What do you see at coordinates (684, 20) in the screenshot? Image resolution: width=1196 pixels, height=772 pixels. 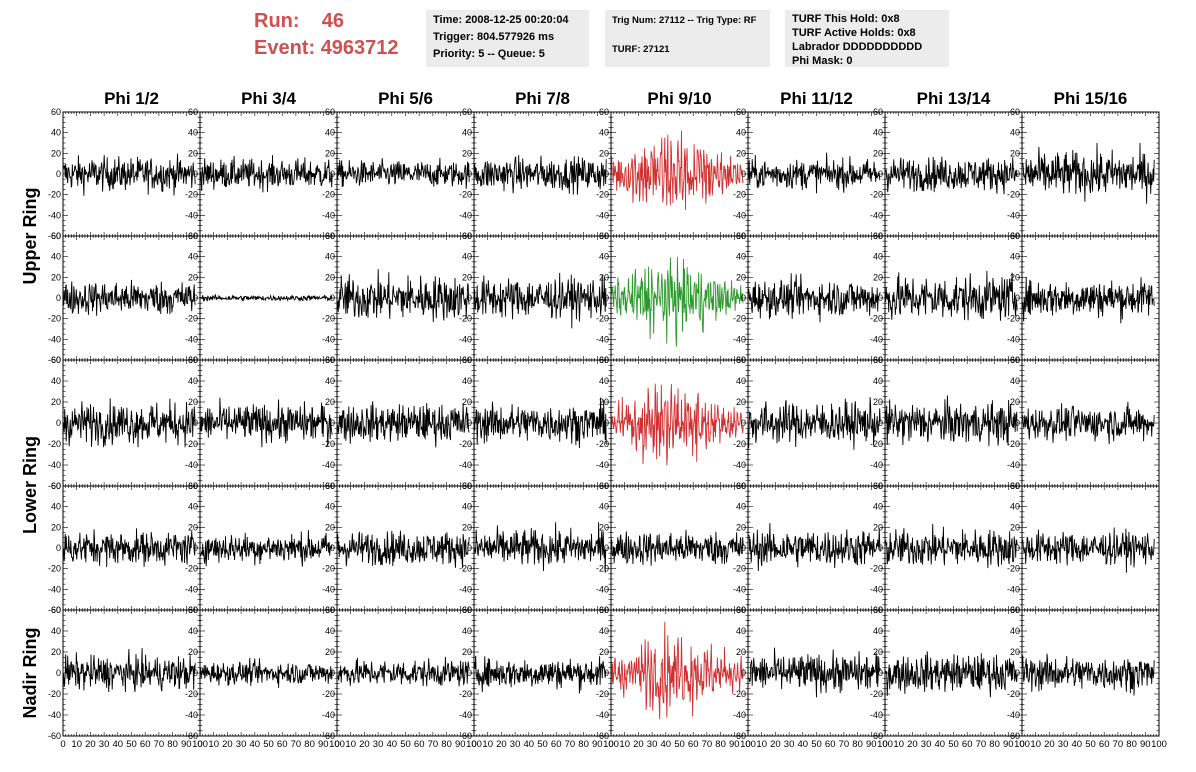 I see `trig-num-text: Trig Num: 27112 -- Trig Type: RF` at bounding box center [684, 20].